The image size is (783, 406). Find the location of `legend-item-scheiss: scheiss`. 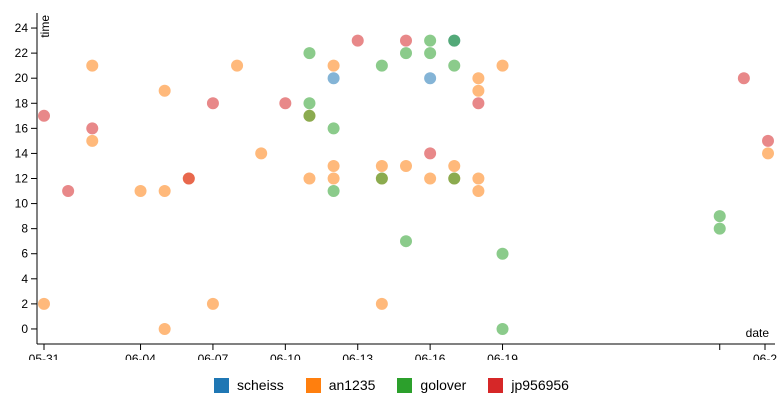

legend-item-scheiss: scheiss is located at coordinates (249, 385).